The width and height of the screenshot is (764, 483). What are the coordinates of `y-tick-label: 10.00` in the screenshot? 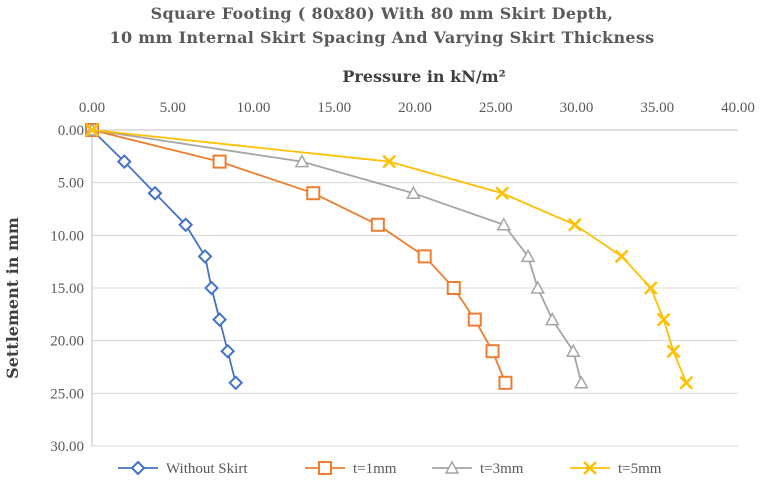 It's located at (67, 236).